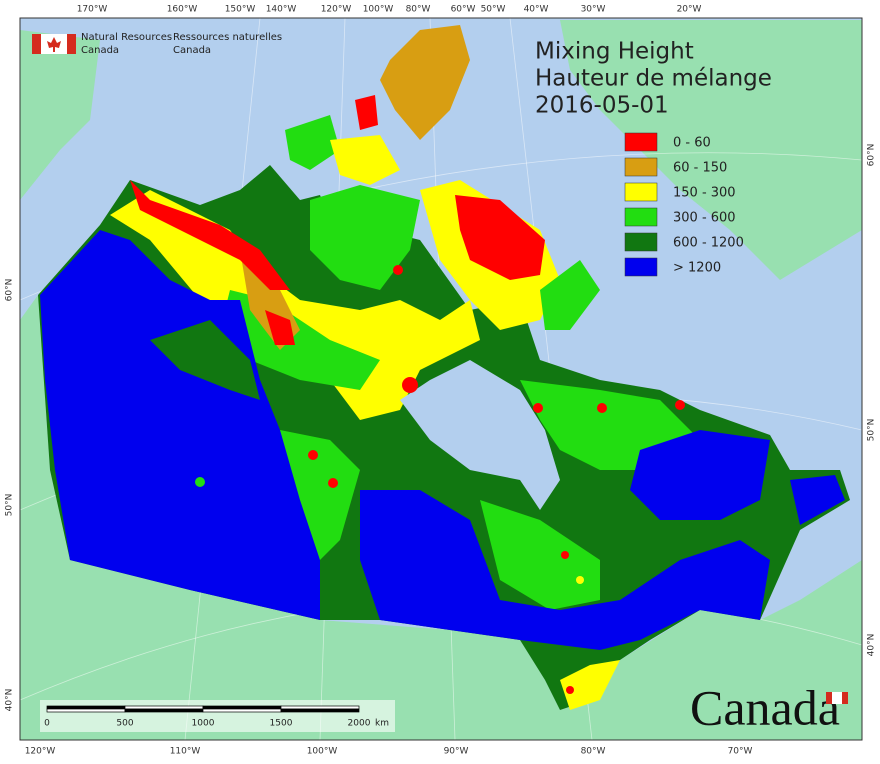 This screenshot has width=880, height=764. What do you see at coordinates (227, 37) in the screenshot?
I see `org-name: Ressources naturelles` at bounding box center [227, 37].